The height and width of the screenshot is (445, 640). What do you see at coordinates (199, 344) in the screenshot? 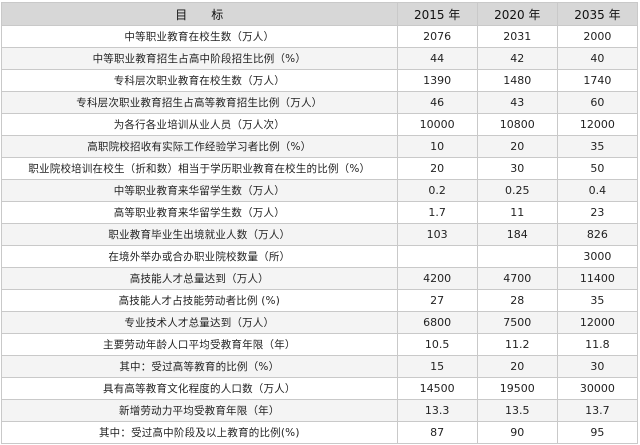
I see `target-cell: 主要劳动年龄人口平均受教育年限（年）` at bounding box center [199, 344].